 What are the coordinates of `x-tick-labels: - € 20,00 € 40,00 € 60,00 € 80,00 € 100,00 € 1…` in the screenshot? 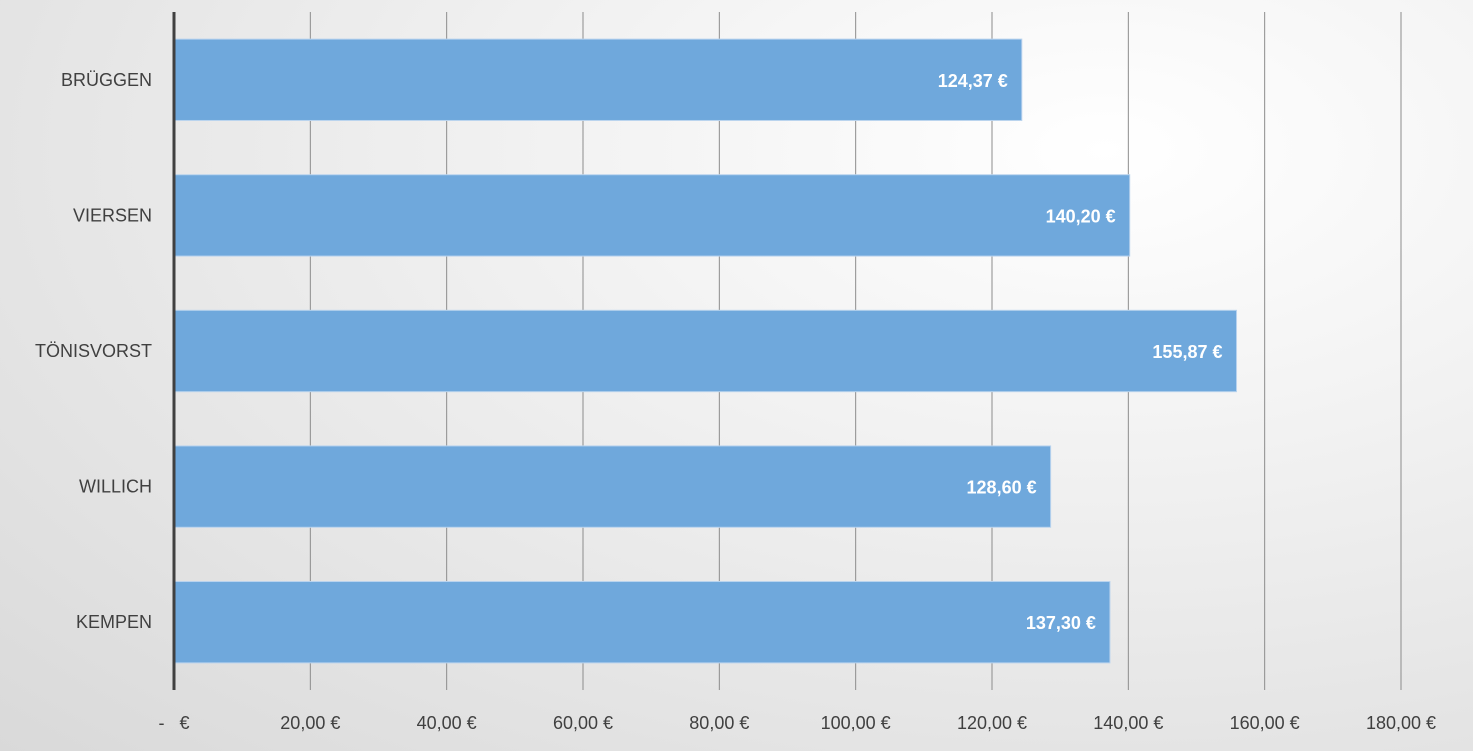 It's located at (797, 723).